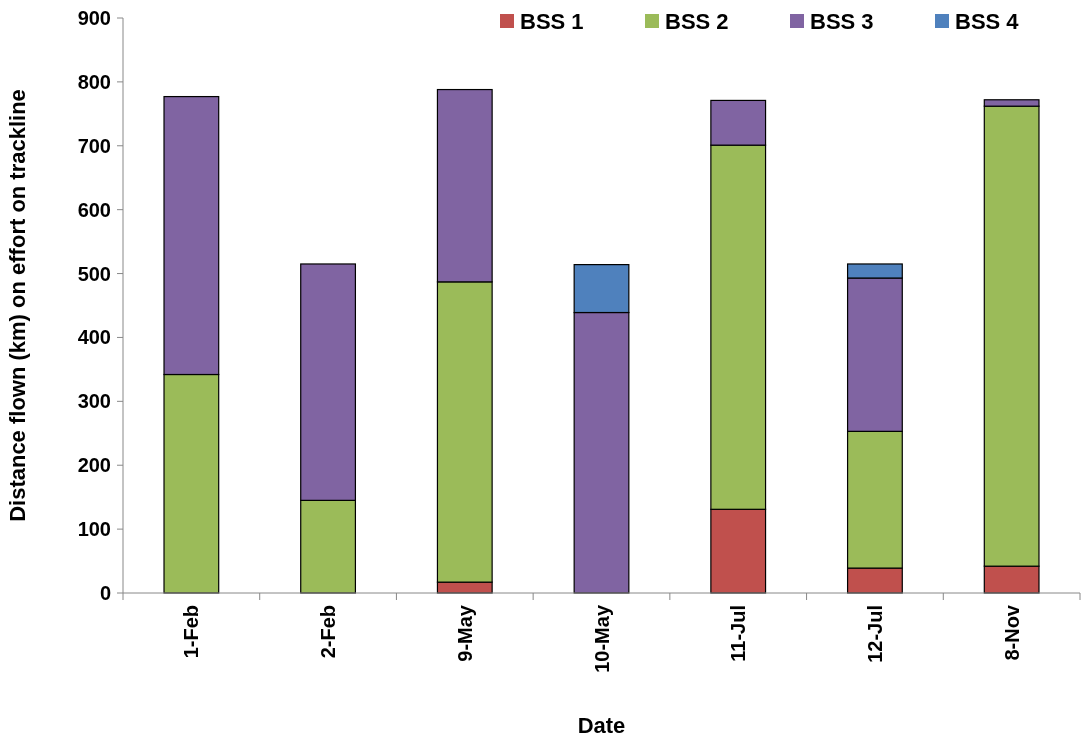 The height and width of the screenshot is (744, 1089). Describe the element at coordinates (94, 81) in the screenshot. I see `y-tick-label: 800` at that location.